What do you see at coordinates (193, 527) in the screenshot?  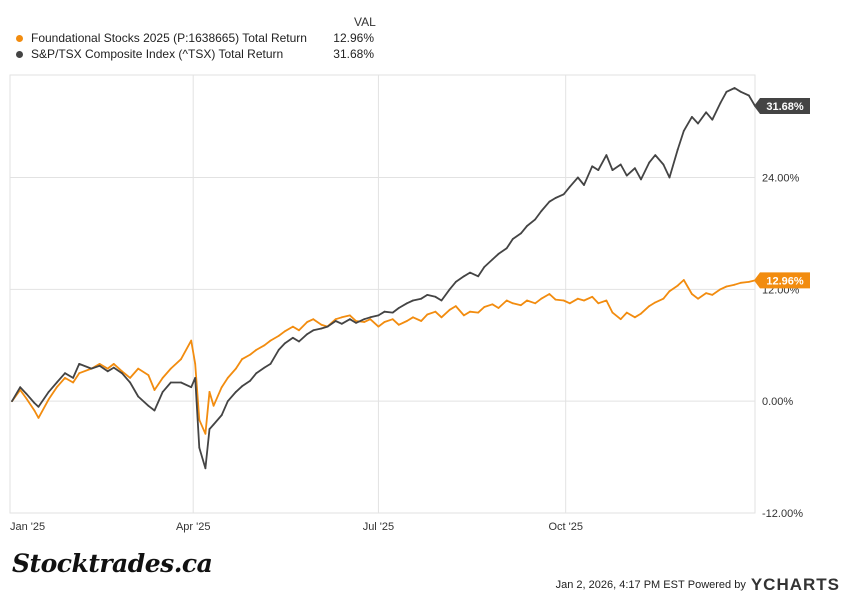 I see `x-tick-label: Apr '25` at bounding box center [193, 527].